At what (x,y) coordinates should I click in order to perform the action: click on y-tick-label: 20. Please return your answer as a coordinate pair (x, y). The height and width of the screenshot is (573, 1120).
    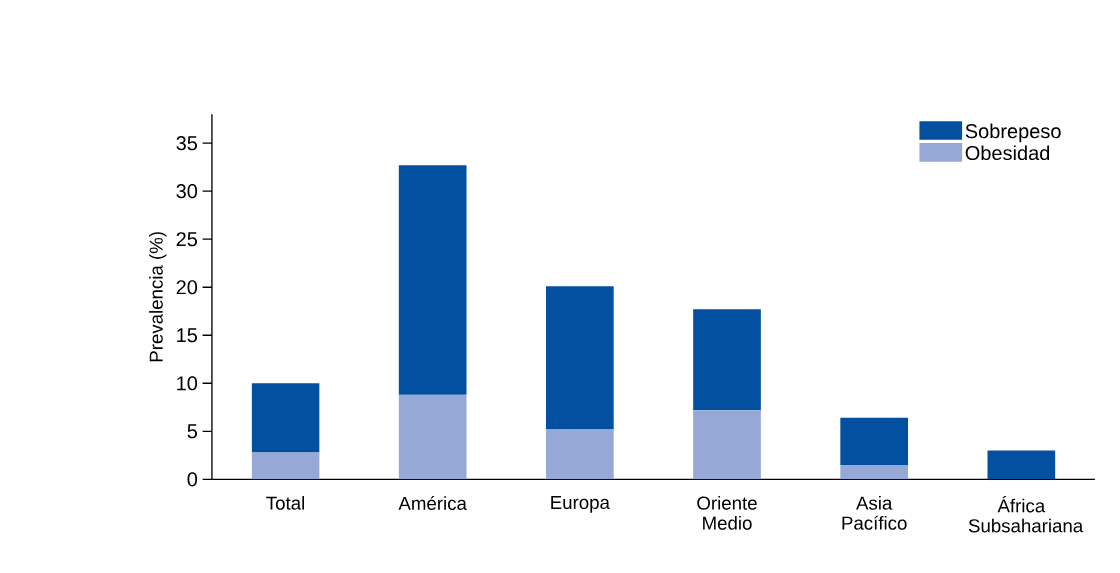
    Looking at the image, I should click on (187, 287).